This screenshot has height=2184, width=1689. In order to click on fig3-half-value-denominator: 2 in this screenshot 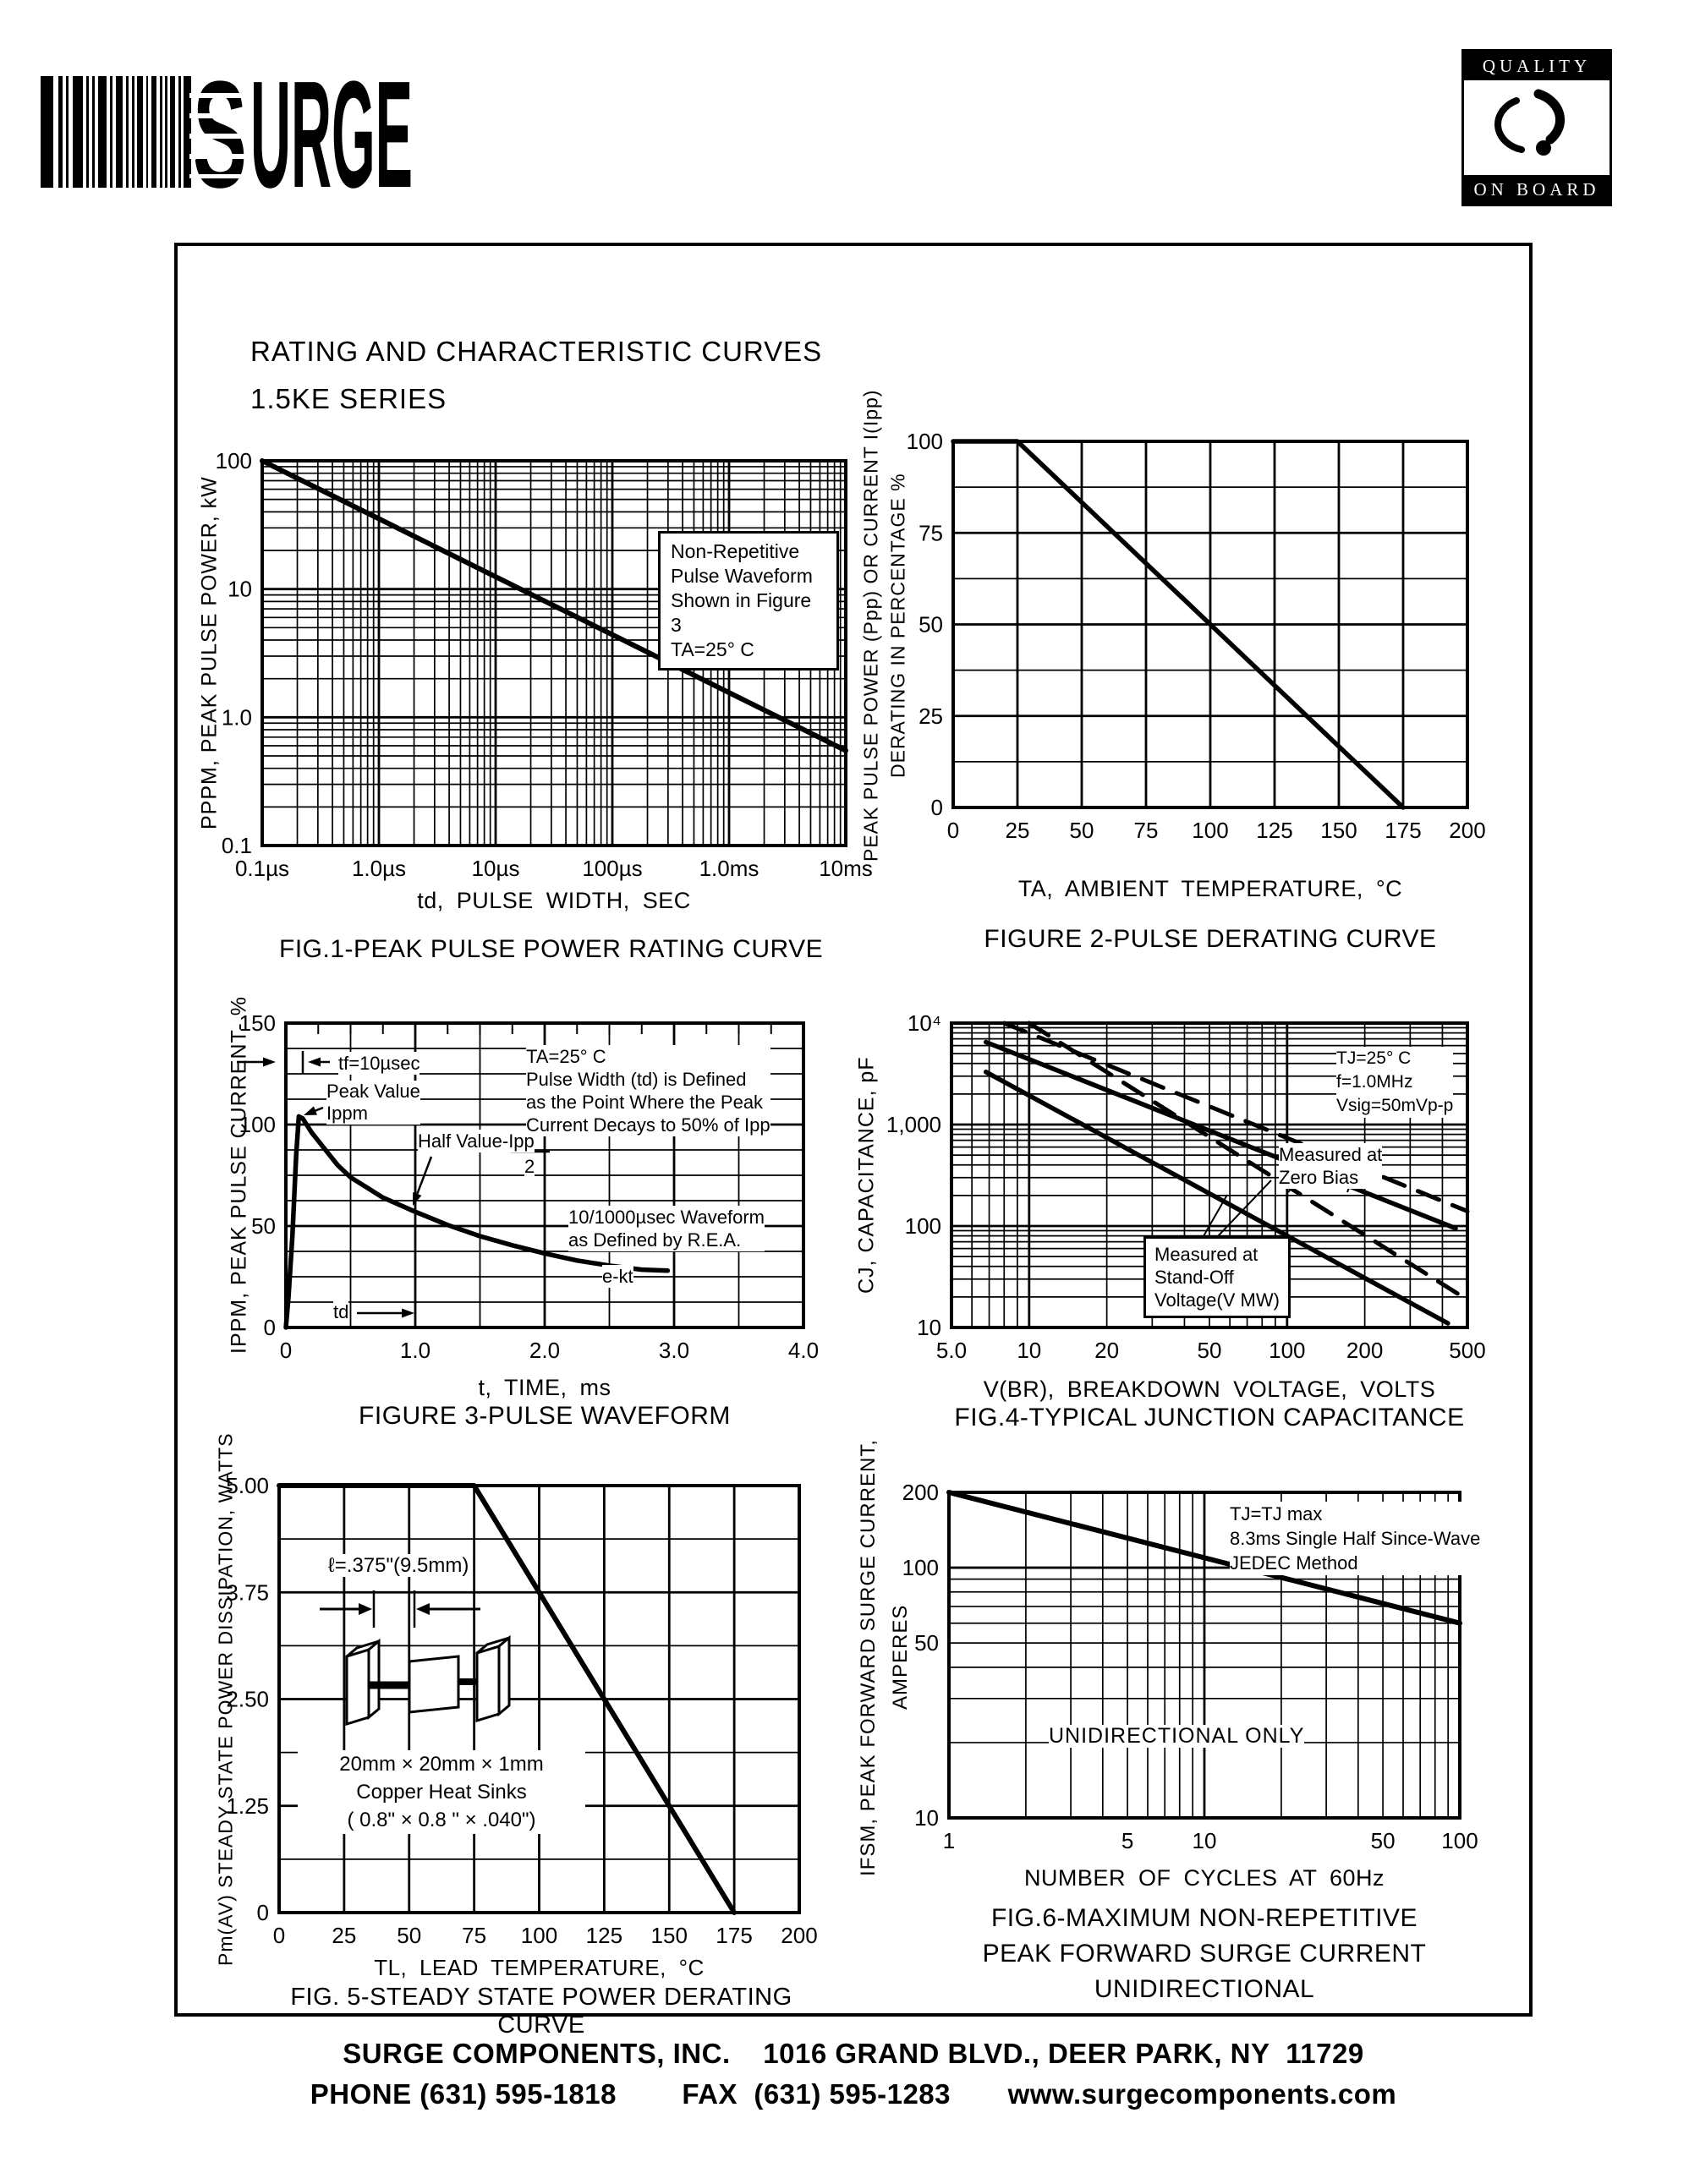, I will do `click(529, 1166)`.